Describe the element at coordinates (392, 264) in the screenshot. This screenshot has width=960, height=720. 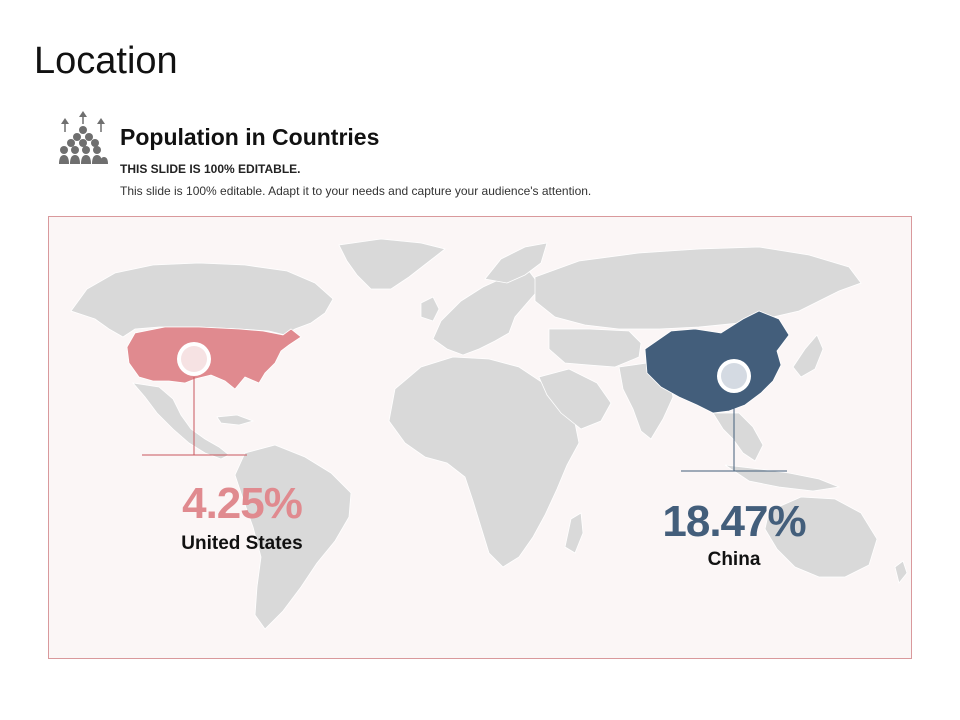
I see `greenland-shape` at that location.